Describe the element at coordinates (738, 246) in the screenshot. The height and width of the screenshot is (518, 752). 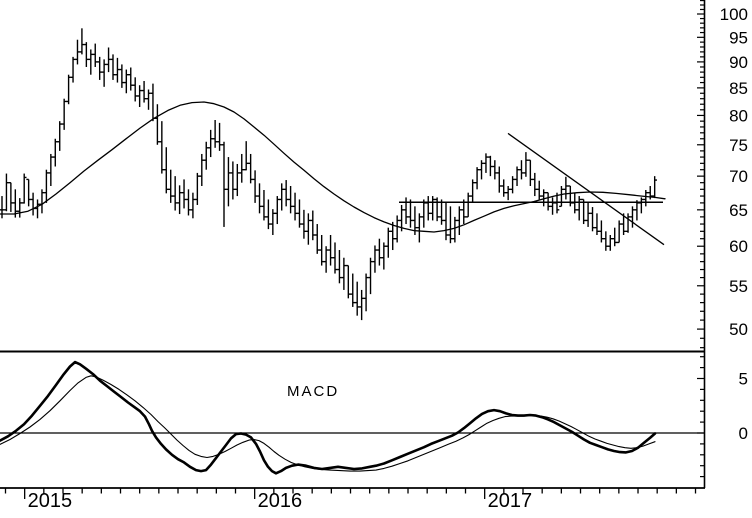
I see `price-axis-label: 60` at that location.